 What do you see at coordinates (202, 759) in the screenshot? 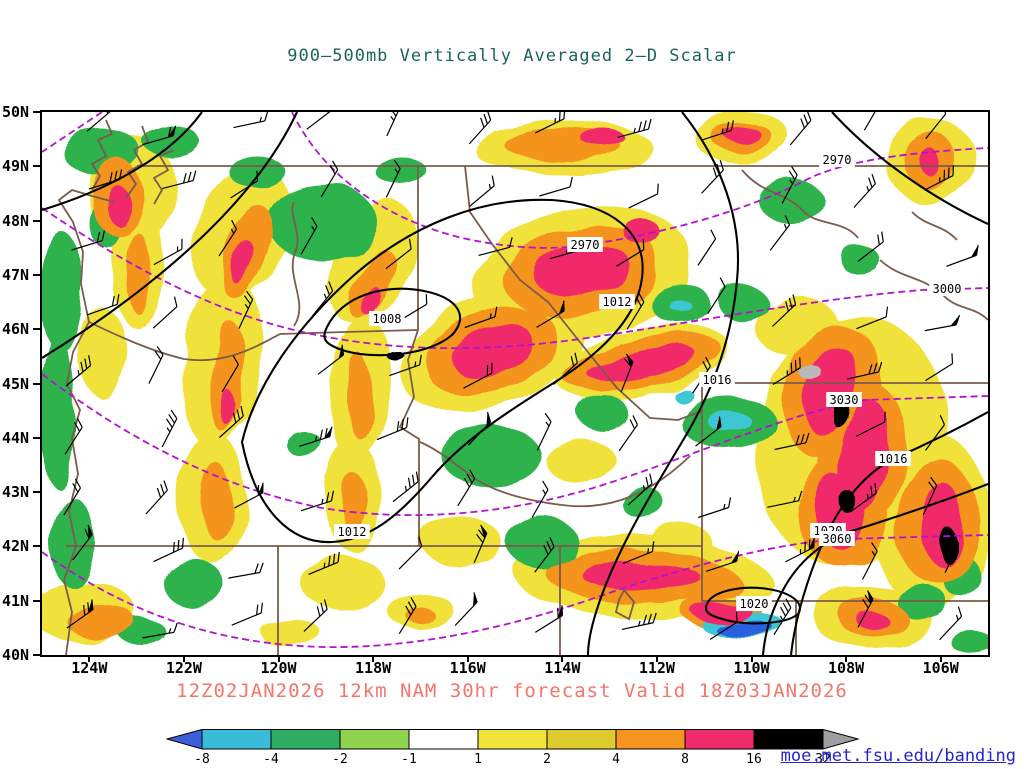
I see `colorbar-tick--8: -8` at bounding box center [202, 759].